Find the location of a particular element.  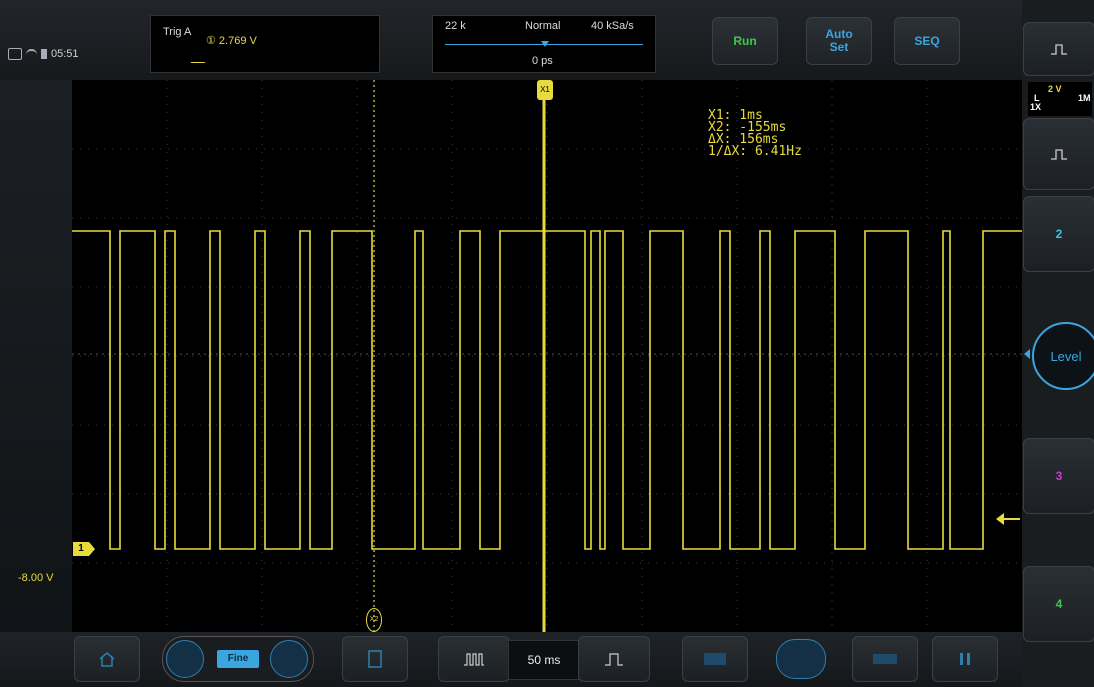

ch1-offset-marker: 1 is located at coordinates (84, 549).